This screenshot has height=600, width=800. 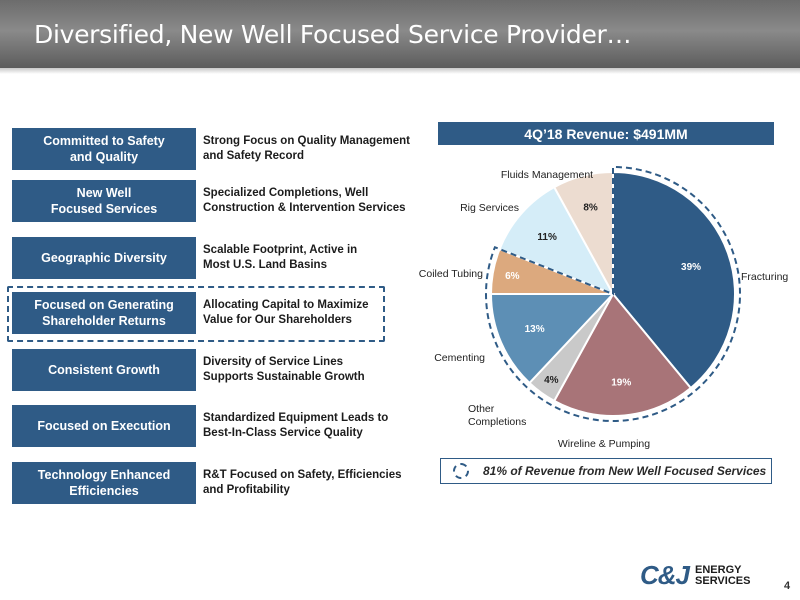 I want to click on pie-data-label: 4%, so click(x=551, y=380).